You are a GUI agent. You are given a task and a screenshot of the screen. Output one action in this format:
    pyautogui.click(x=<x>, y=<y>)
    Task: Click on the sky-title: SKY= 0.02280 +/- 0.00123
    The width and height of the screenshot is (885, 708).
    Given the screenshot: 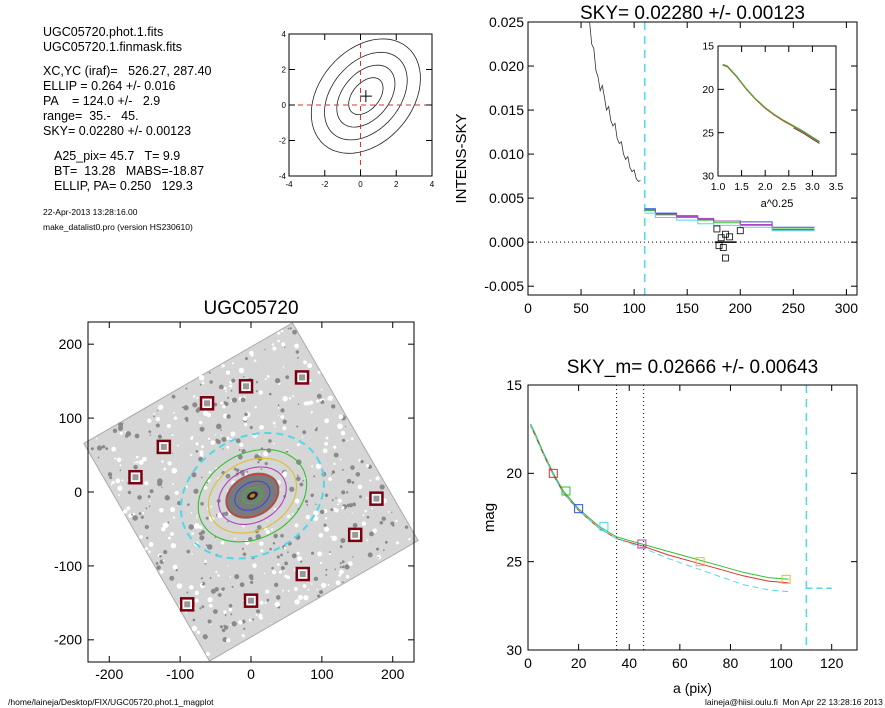 What is the action you would take?
    pyautogui.click(x=692, y=13)
    